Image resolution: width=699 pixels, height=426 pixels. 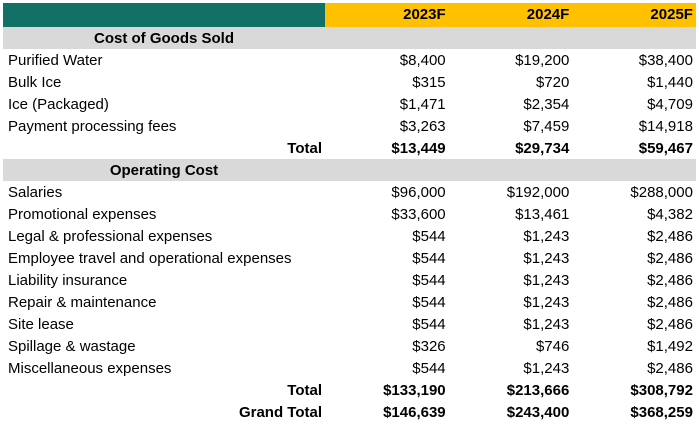 I want to click on row-label: Ice (Packaged), so click(x=58, y=104).